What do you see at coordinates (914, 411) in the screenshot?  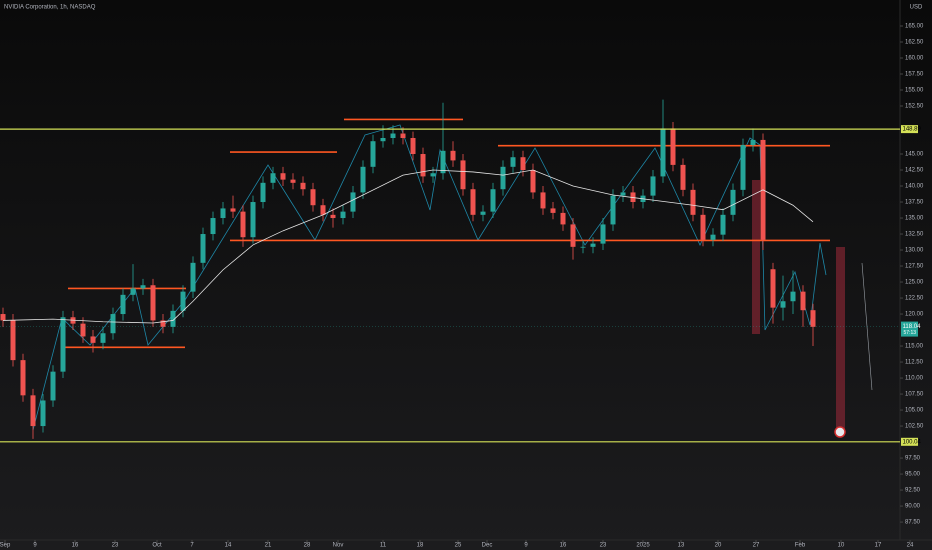 I see `y-tick-label: 105.00` at bounding box center [914, 411].